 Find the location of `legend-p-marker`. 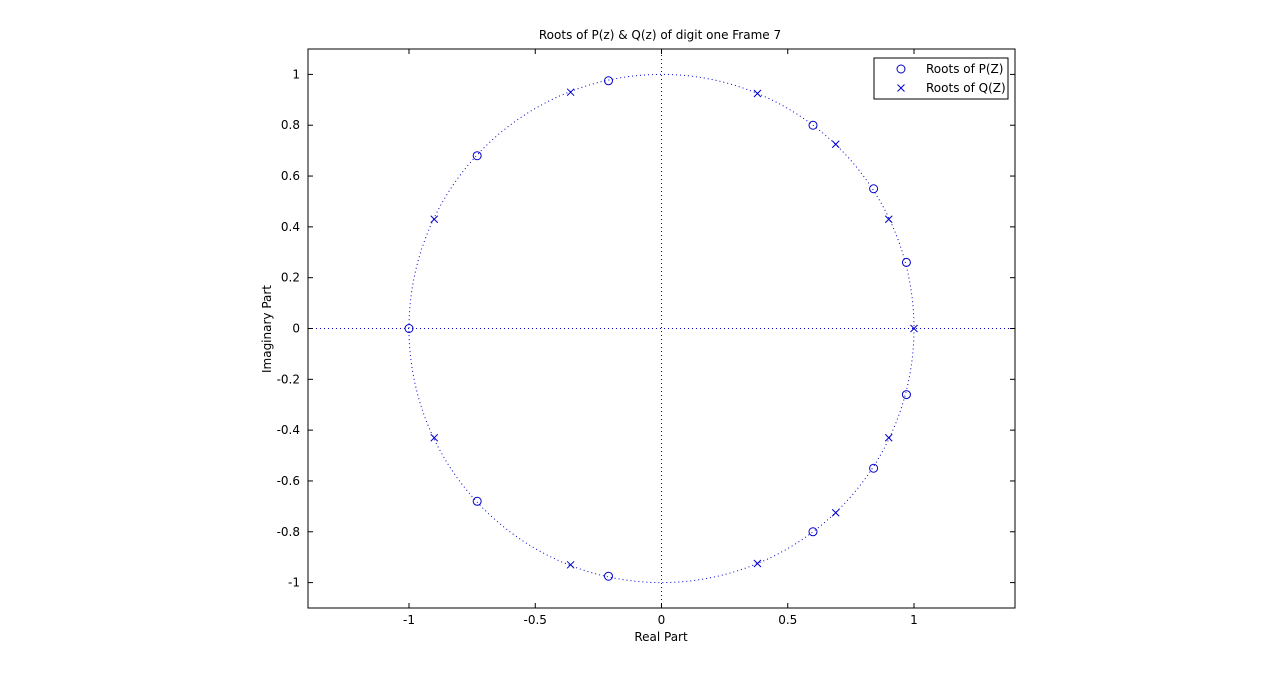

legend-p-marker is located at coordinates (901, 69).